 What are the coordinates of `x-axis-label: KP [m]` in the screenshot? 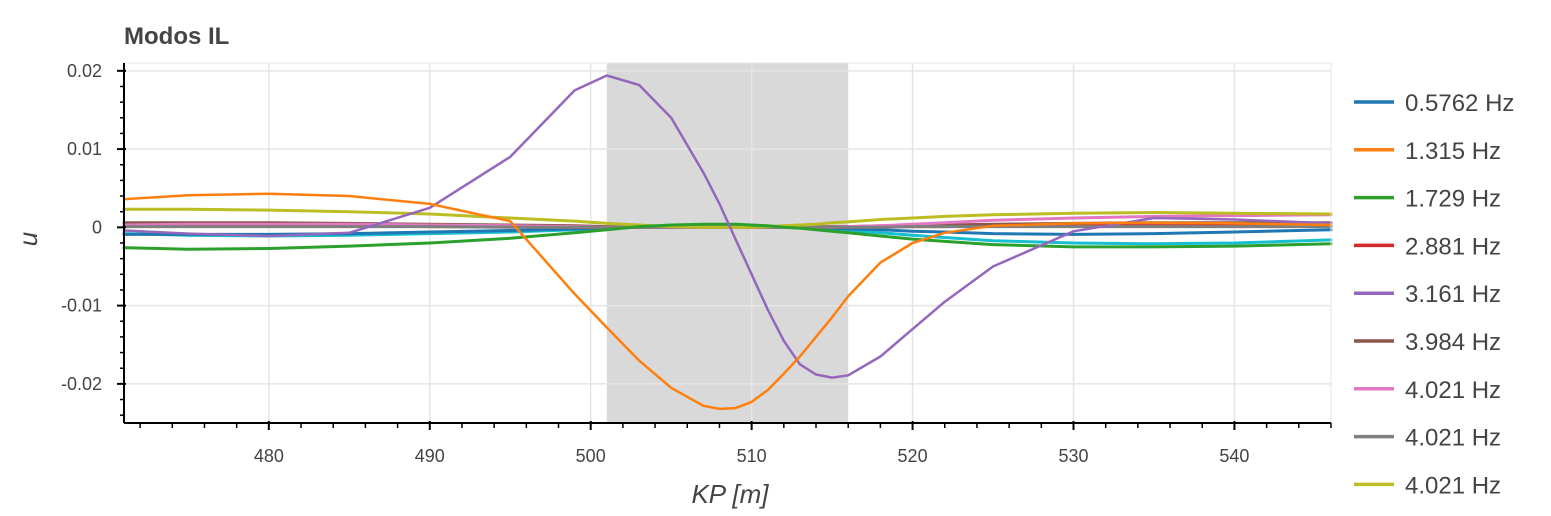 It's located at (730, 494).